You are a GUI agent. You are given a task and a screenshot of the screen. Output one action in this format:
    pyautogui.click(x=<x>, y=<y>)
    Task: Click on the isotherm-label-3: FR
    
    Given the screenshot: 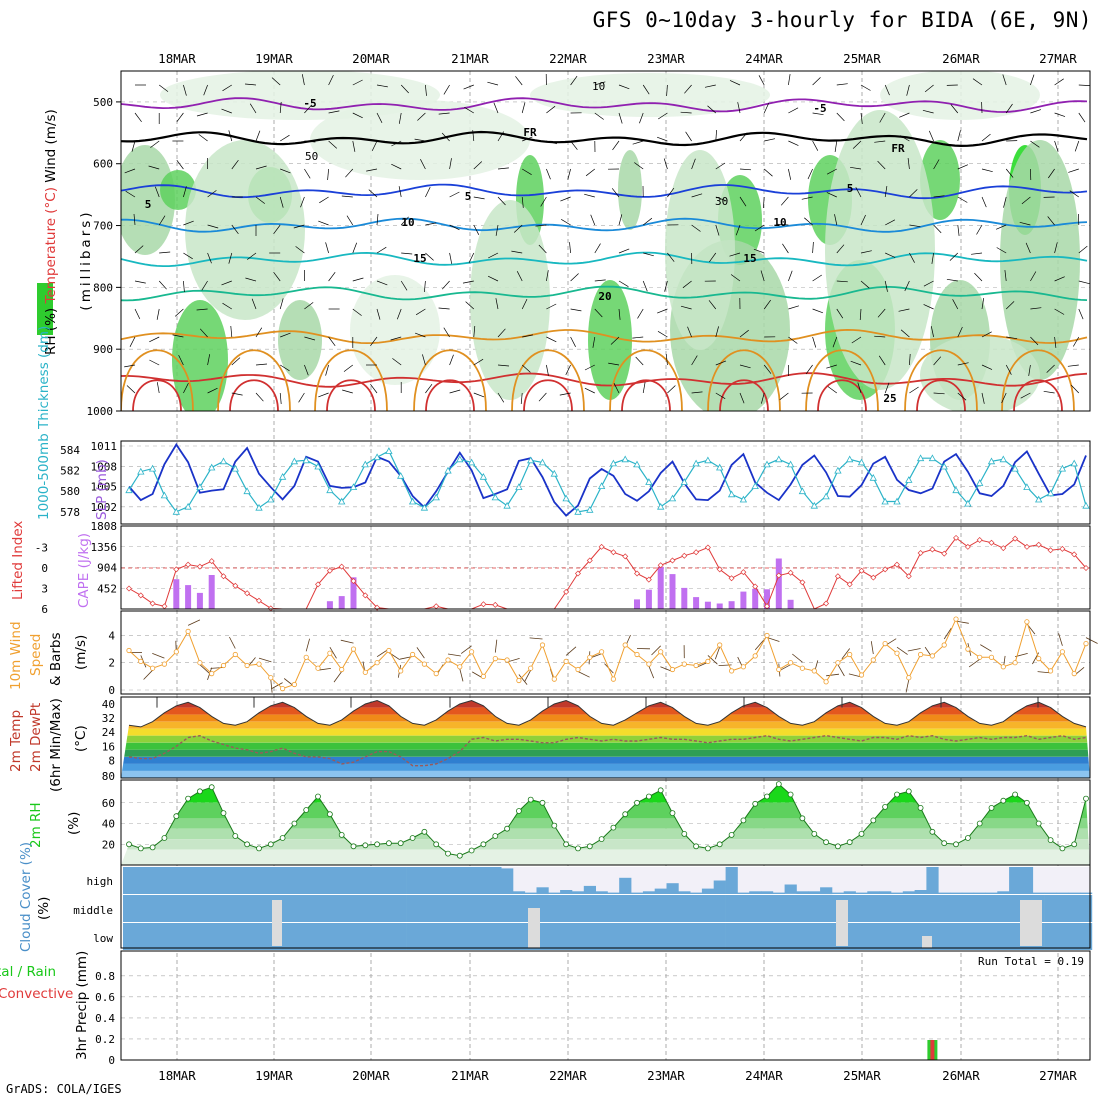 What is the action you would take?
    pyautogui.click(x=898, y=148)
    